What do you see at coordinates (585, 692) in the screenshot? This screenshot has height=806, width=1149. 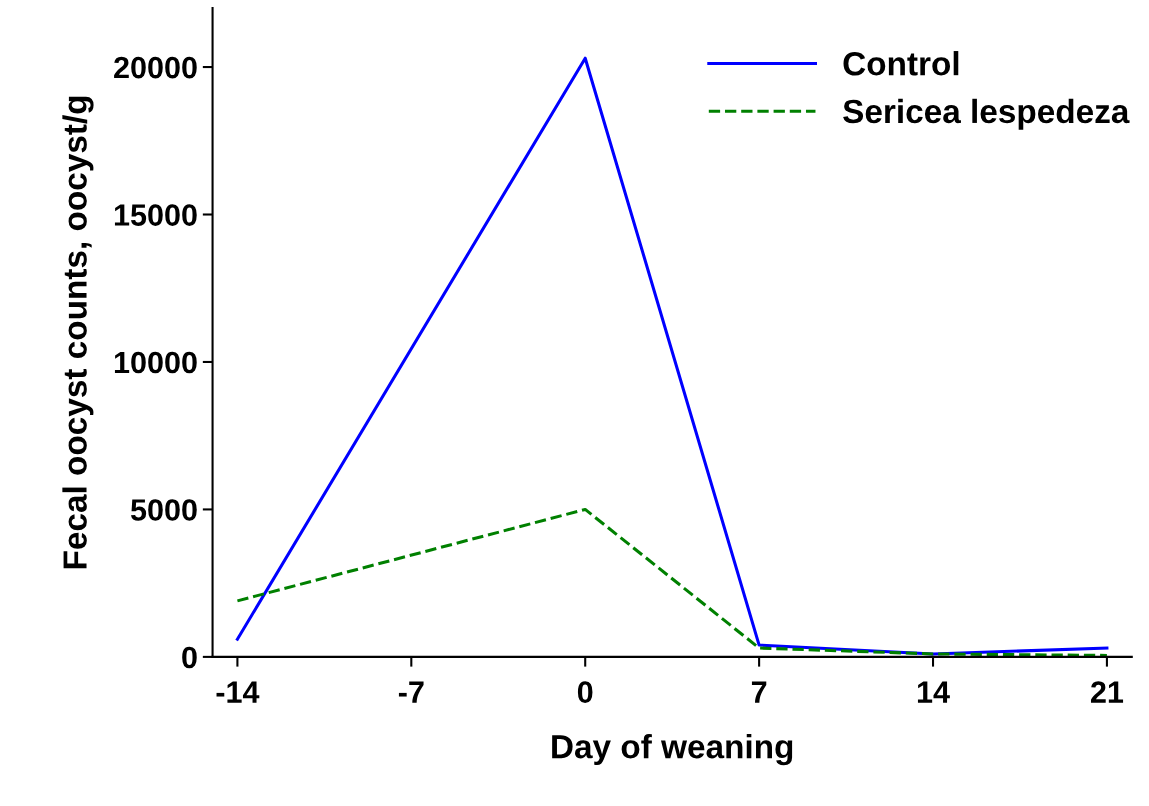 I see `x-tick-label: 0` at bounding box center [585, 692].